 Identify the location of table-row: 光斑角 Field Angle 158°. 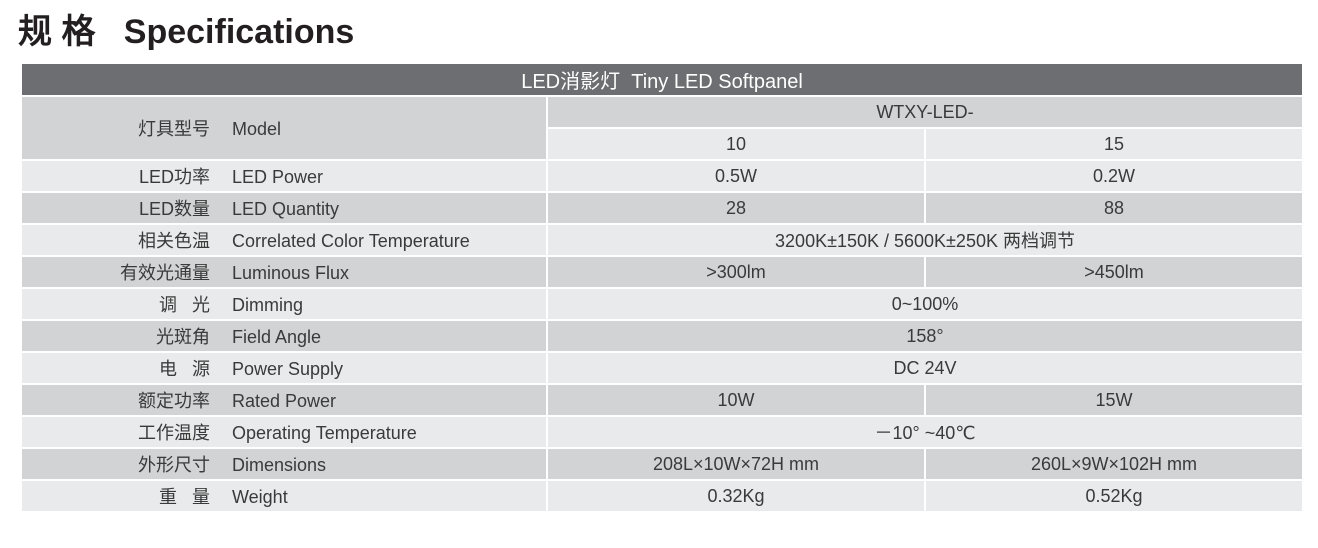
(662, 336).